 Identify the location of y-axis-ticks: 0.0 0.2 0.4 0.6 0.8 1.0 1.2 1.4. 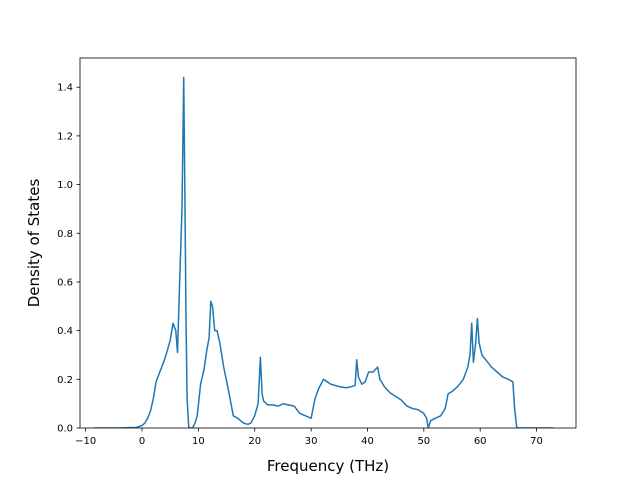
(68, 259).